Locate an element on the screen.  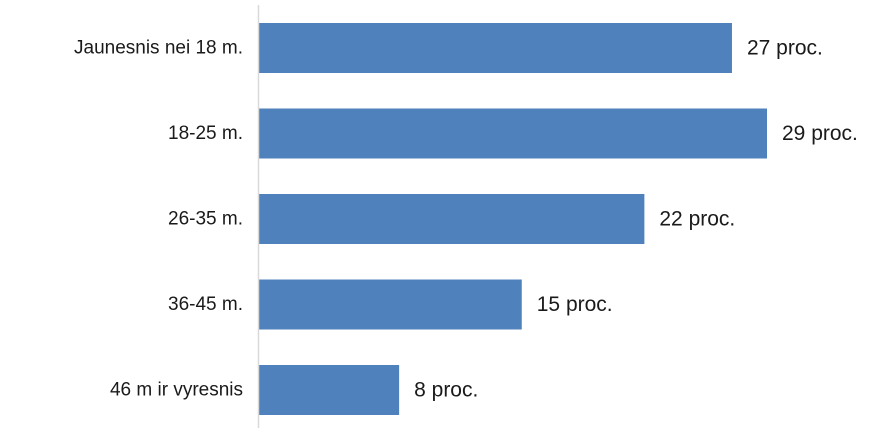
value-label: 8 proc. is located at coordinates (446, 390).